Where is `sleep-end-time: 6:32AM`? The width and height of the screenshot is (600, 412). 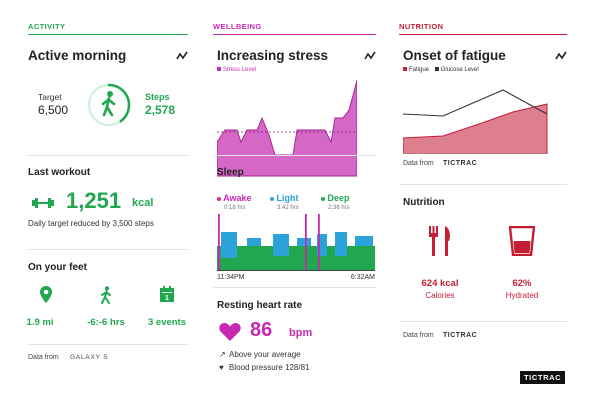
sleep-end-time: 6:32AM is located at coordinates (362, 277).